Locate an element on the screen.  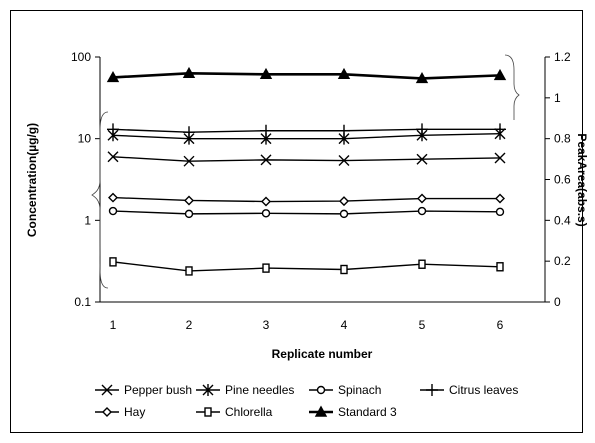
legend-label: Hay is located at coordinates (134, 412).